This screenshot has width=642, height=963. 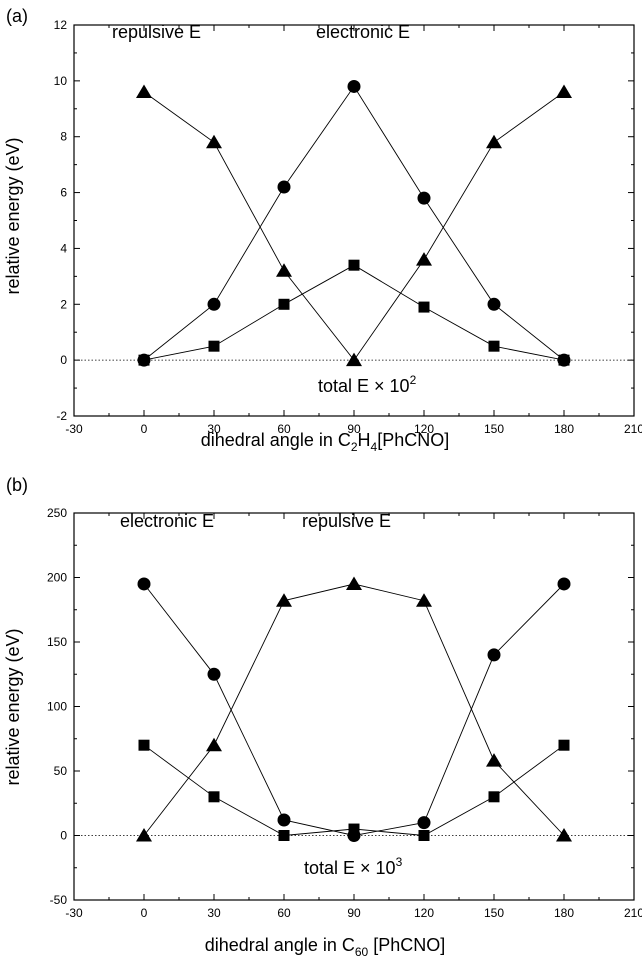 I want to click on y-tick-label: -2, so click(x=61, y=416).